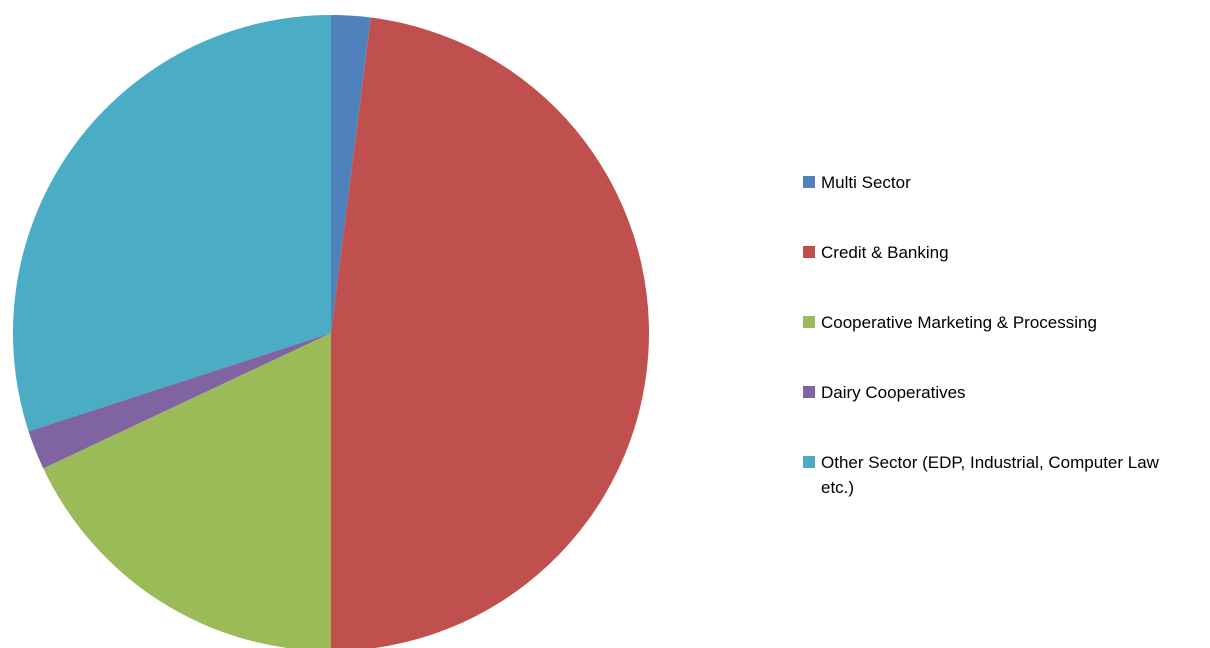 The width and height of the screenshot is (1210, 648). I want to click on legend-label: Credit & Banking, so click(885, 252).